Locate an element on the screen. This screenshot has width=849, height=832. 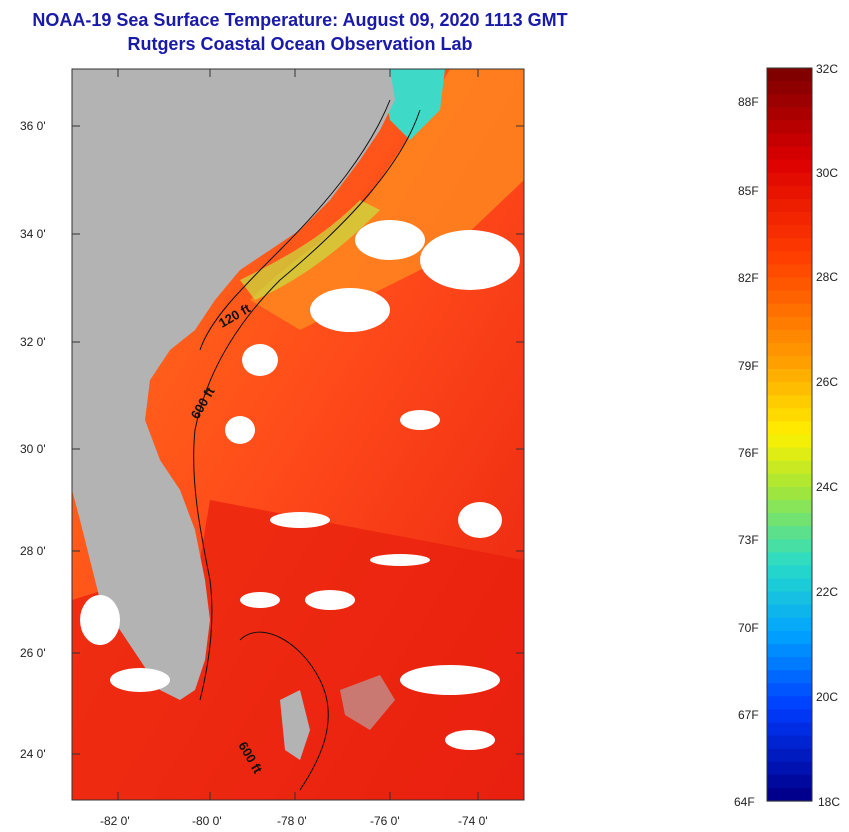
map-subtitle: Rutgers Coastal Ocean Observation Lab is located at coordinates (300, 44).